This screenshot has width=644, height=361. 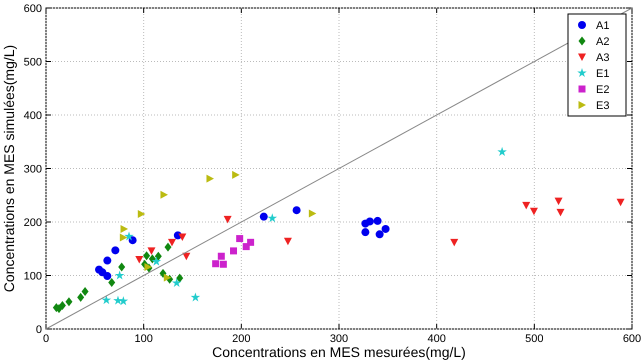 I want to click on x-tick-label: 500, so click(x=534, y=339).